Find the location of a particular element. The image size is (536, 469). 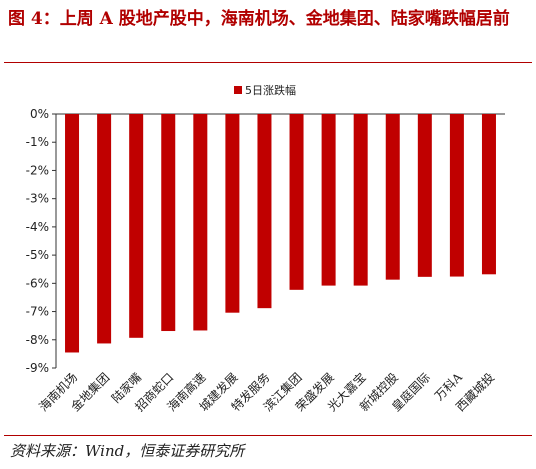

y-tick-label: -1% is located at coordinates (37, 142).